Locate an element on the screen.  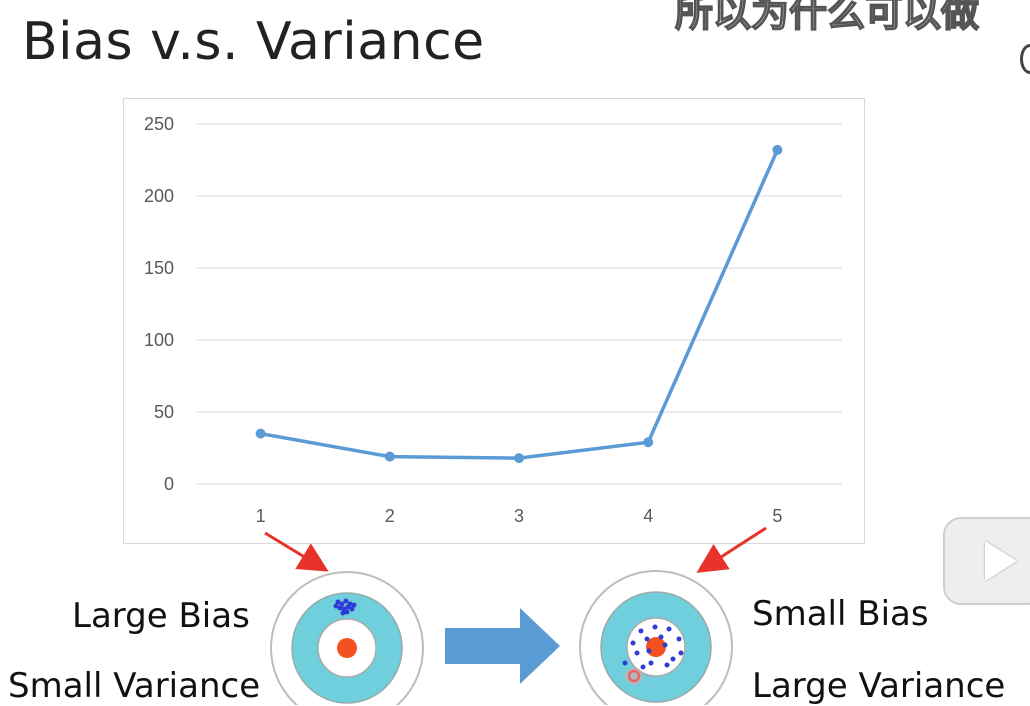
y-tick-label: 250 is located at coordinates (159, 124).